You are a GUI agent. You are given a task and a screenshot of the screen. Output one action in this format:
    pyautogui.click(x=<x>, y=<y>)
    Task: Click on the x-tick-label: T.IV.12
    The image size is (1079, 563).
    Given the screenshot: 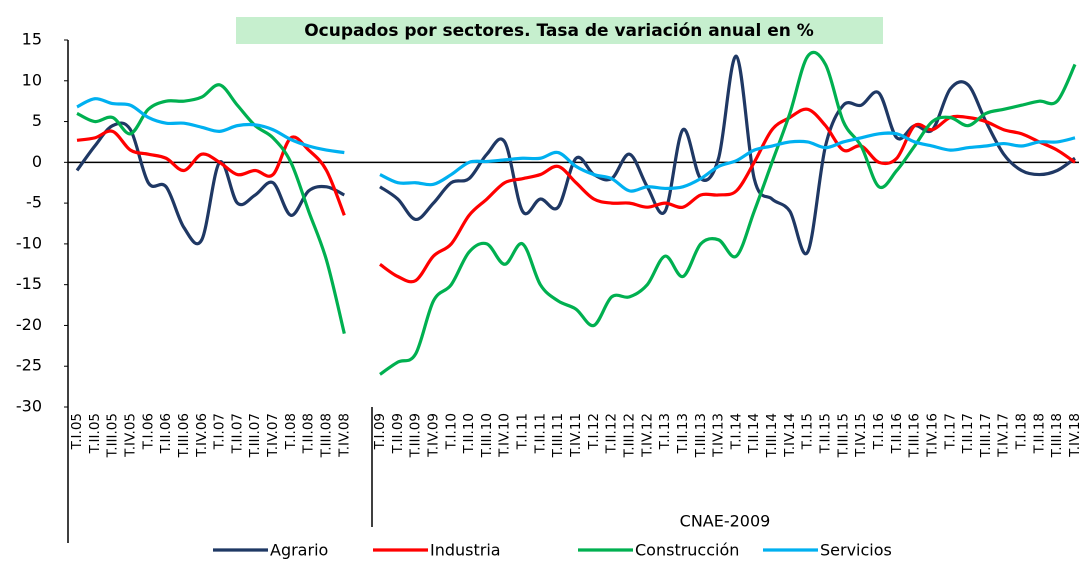 What is the action you would take?
    pyautogui.click(x=647, y=435)
    